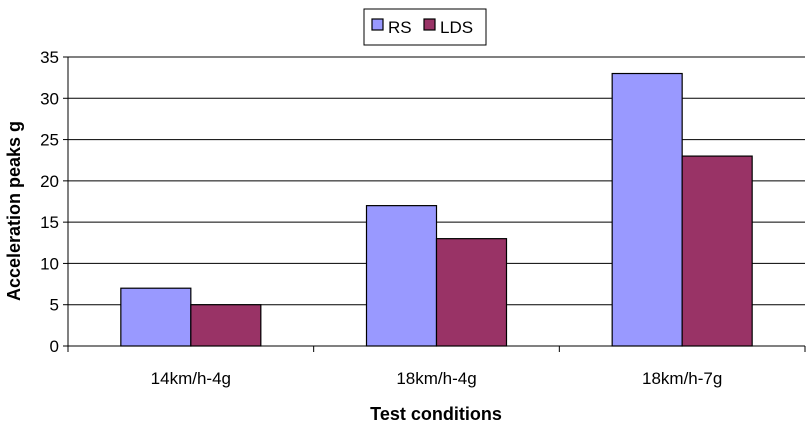  What do you see at coordinates (49, 57) in the screenshot?
I see `y-tick-label: 35` at bounding box center [49, 57].